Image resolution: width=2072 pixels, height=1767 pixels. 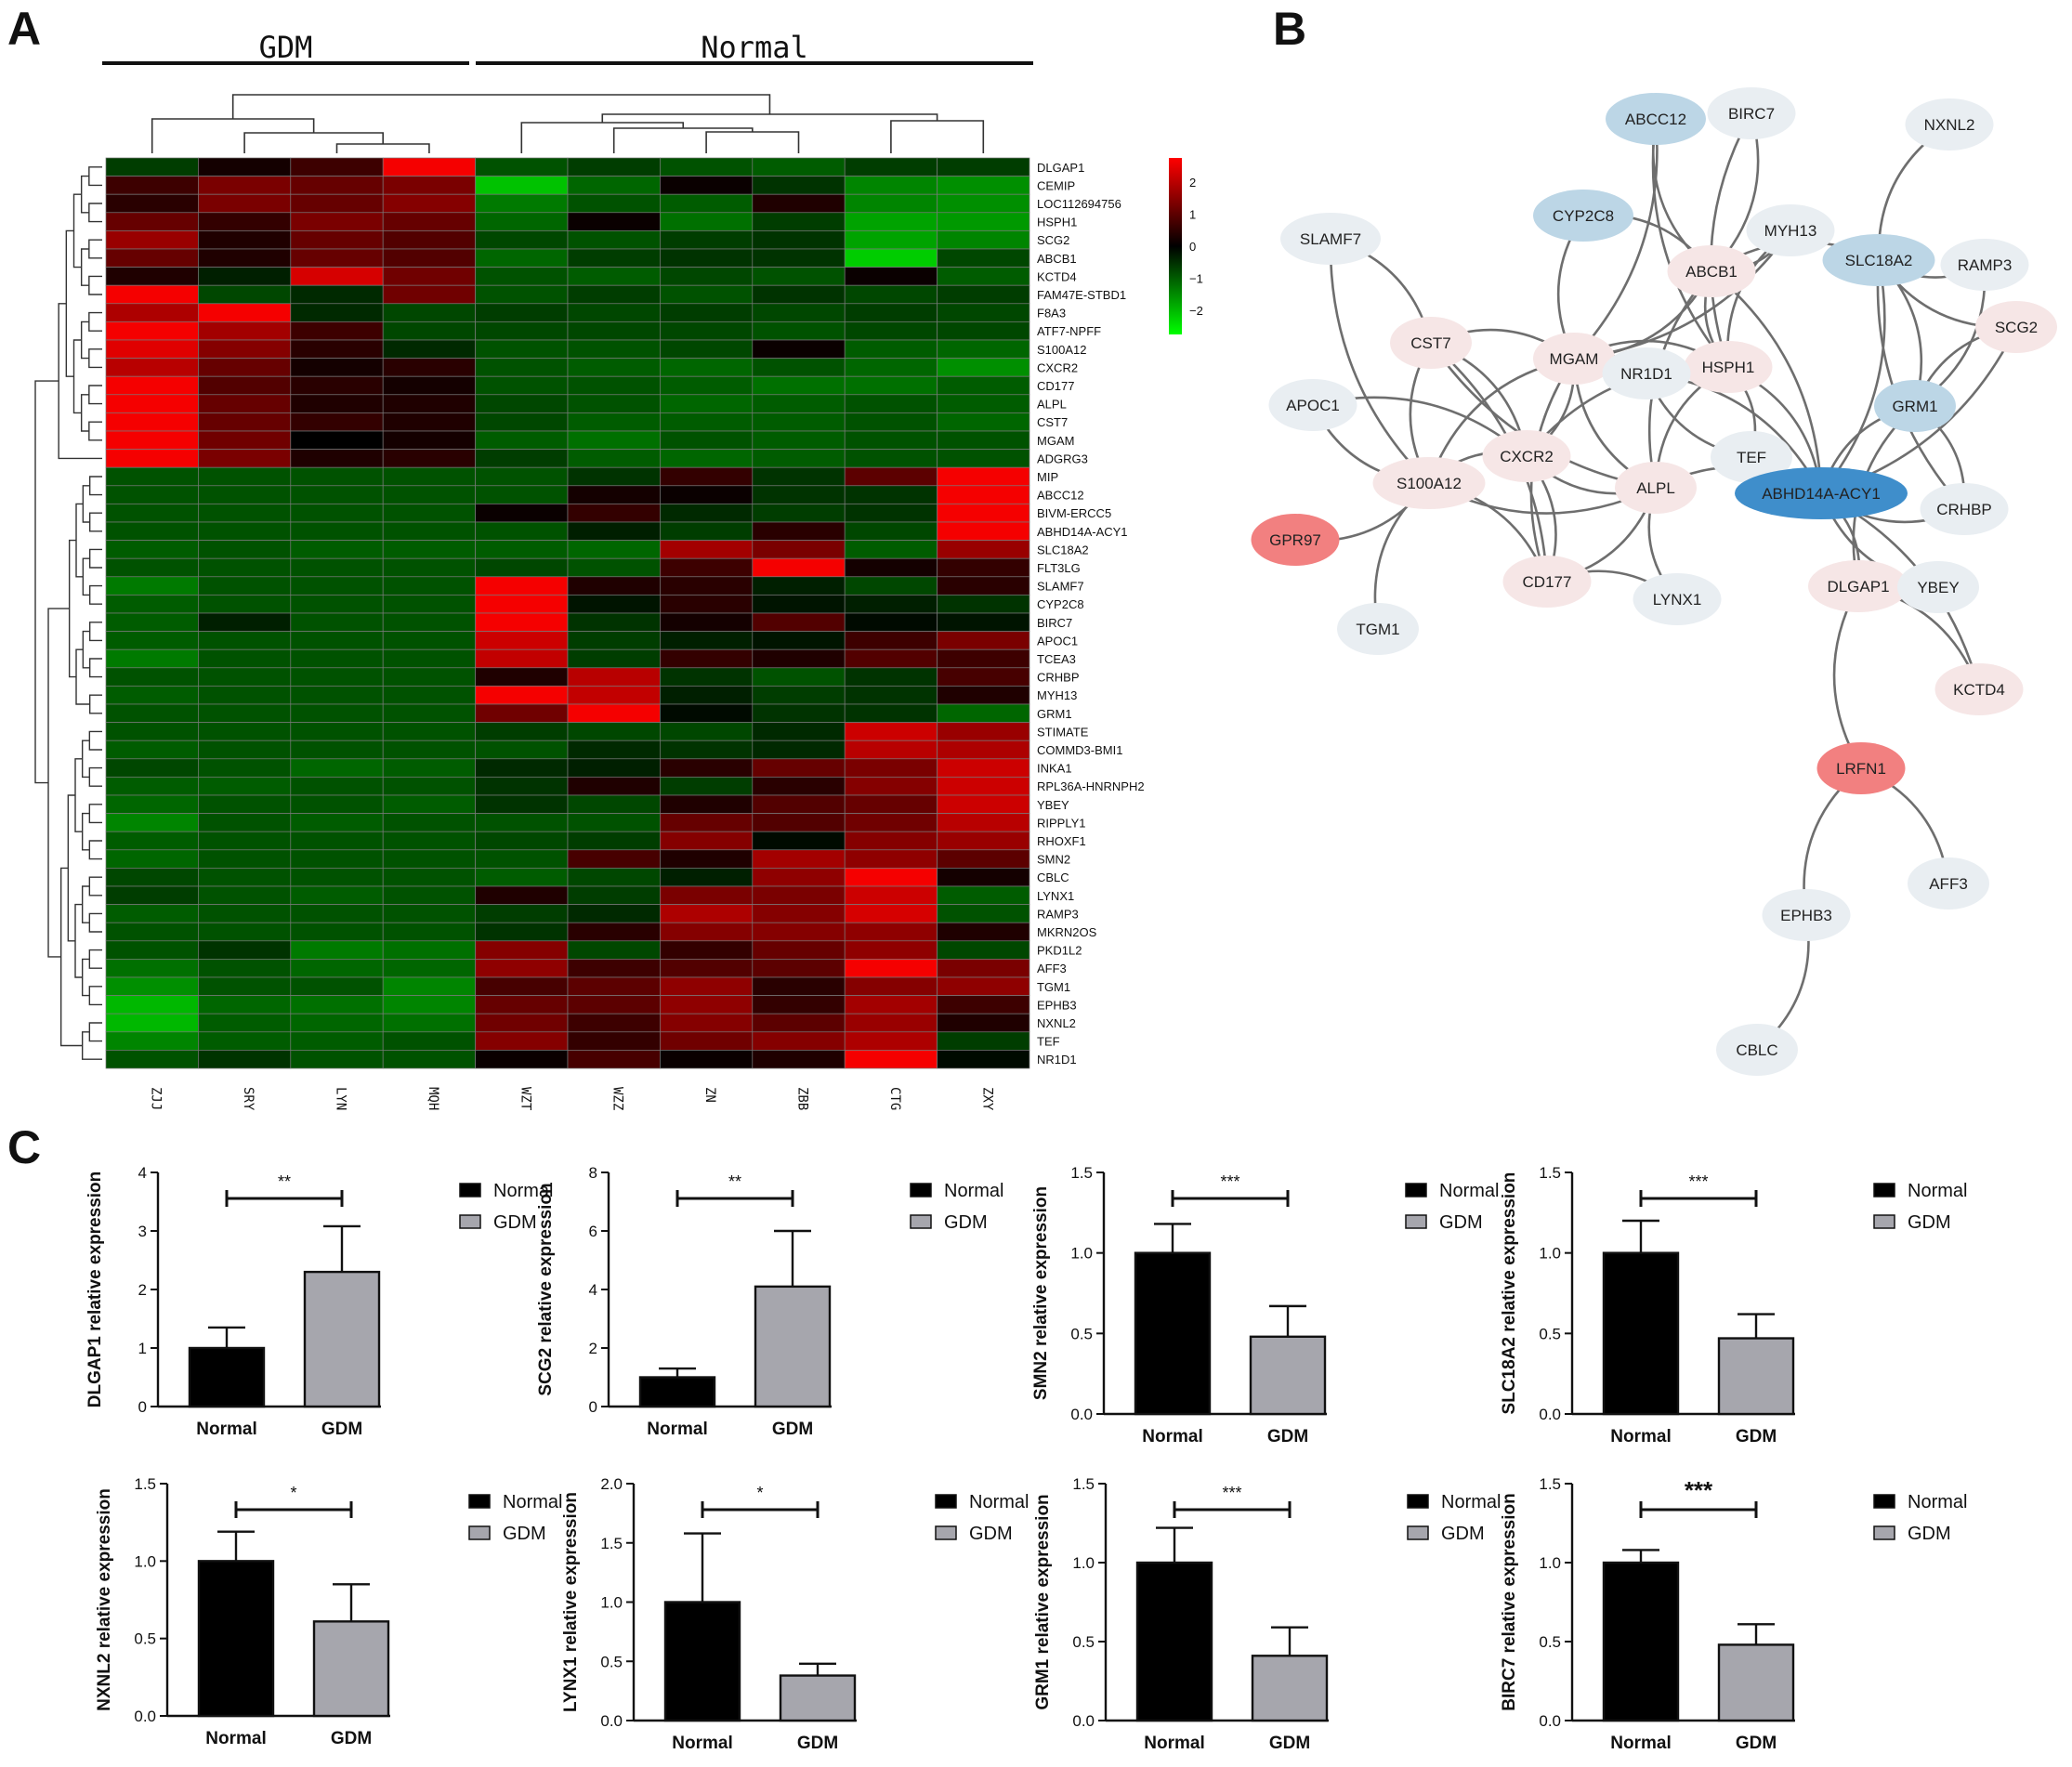 I want to click on group-label: Normal, so click(x=754, y=47).